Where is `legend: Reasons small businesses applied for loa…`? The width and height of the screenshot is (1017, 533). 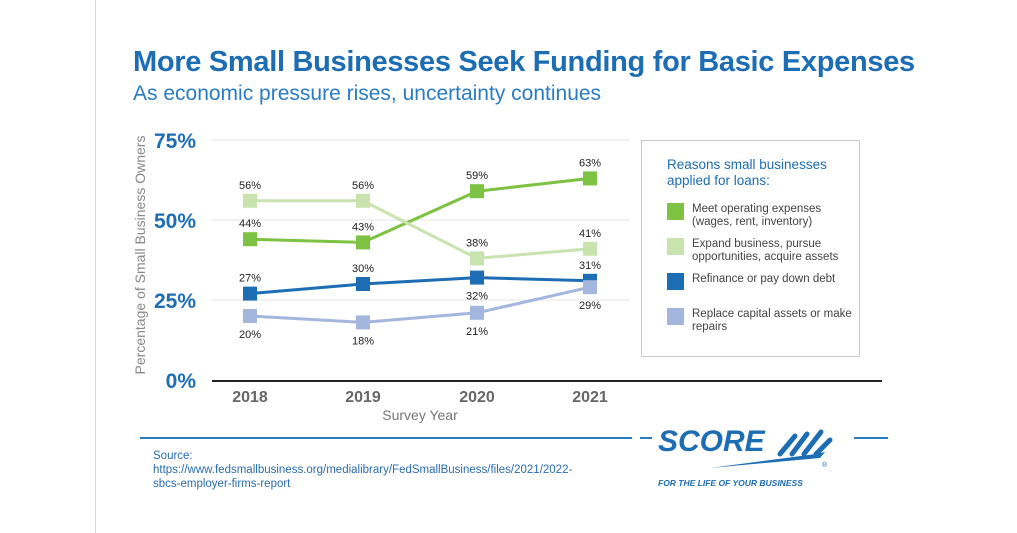 legend: Reasons small businesses applied for loa… is located at coordinates (750, 248).